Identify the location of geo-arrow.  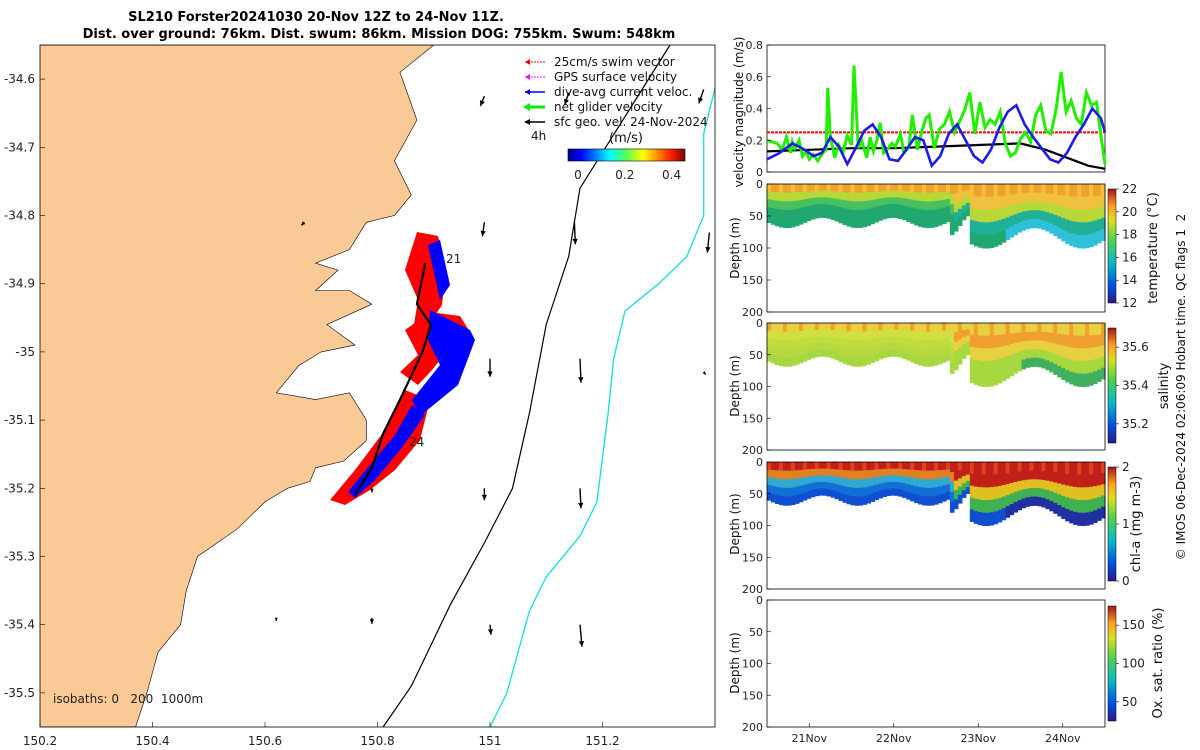
(484, 494).